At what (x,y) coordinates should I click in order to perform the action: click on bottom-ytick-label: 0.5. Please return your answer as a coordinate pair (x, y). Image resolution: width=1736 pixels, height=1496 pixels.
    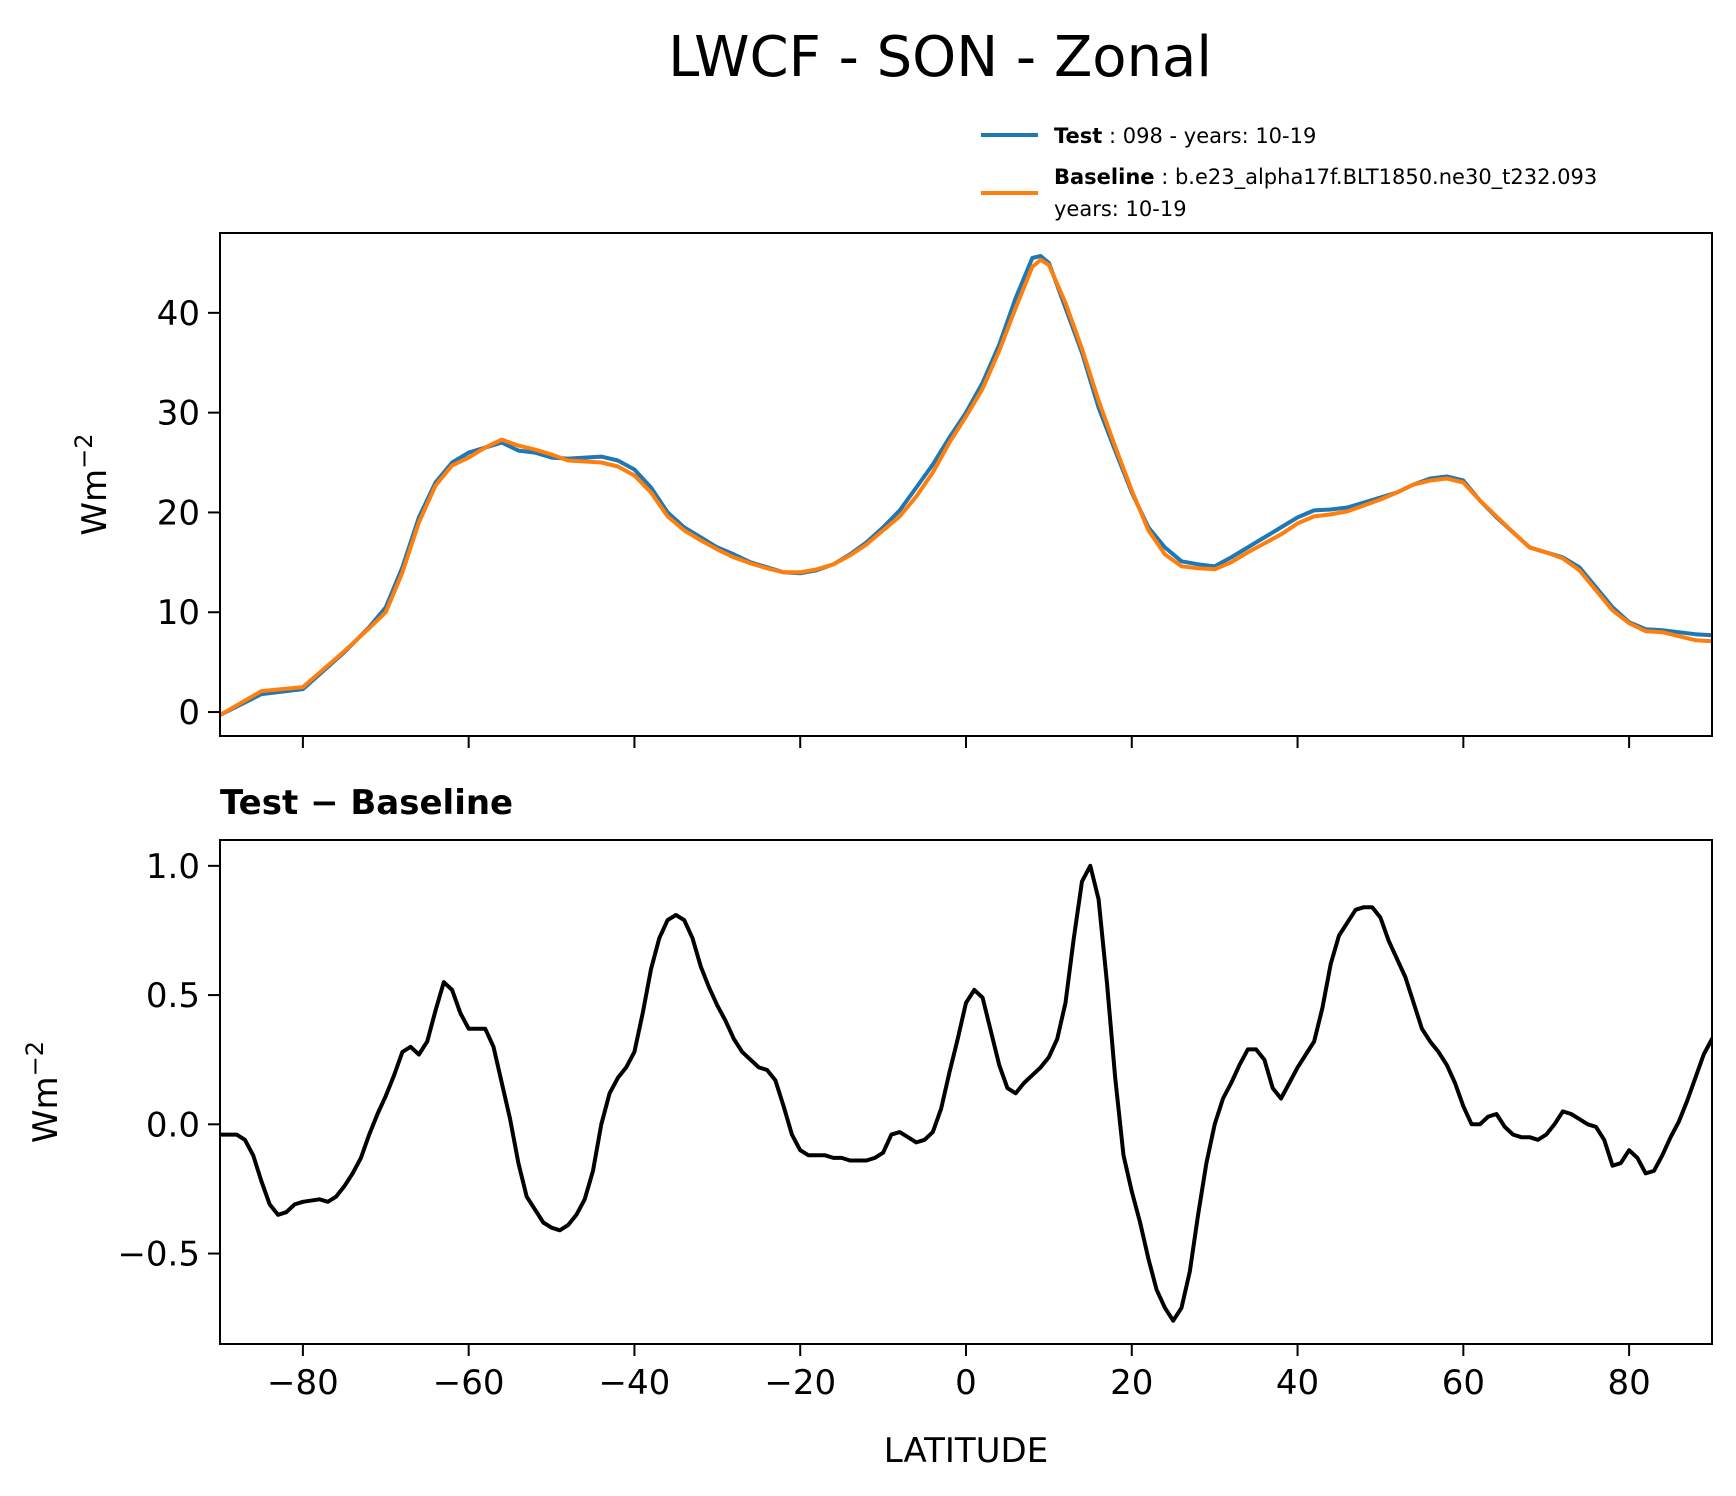
    Looking at the image, I should click on (173, 996).